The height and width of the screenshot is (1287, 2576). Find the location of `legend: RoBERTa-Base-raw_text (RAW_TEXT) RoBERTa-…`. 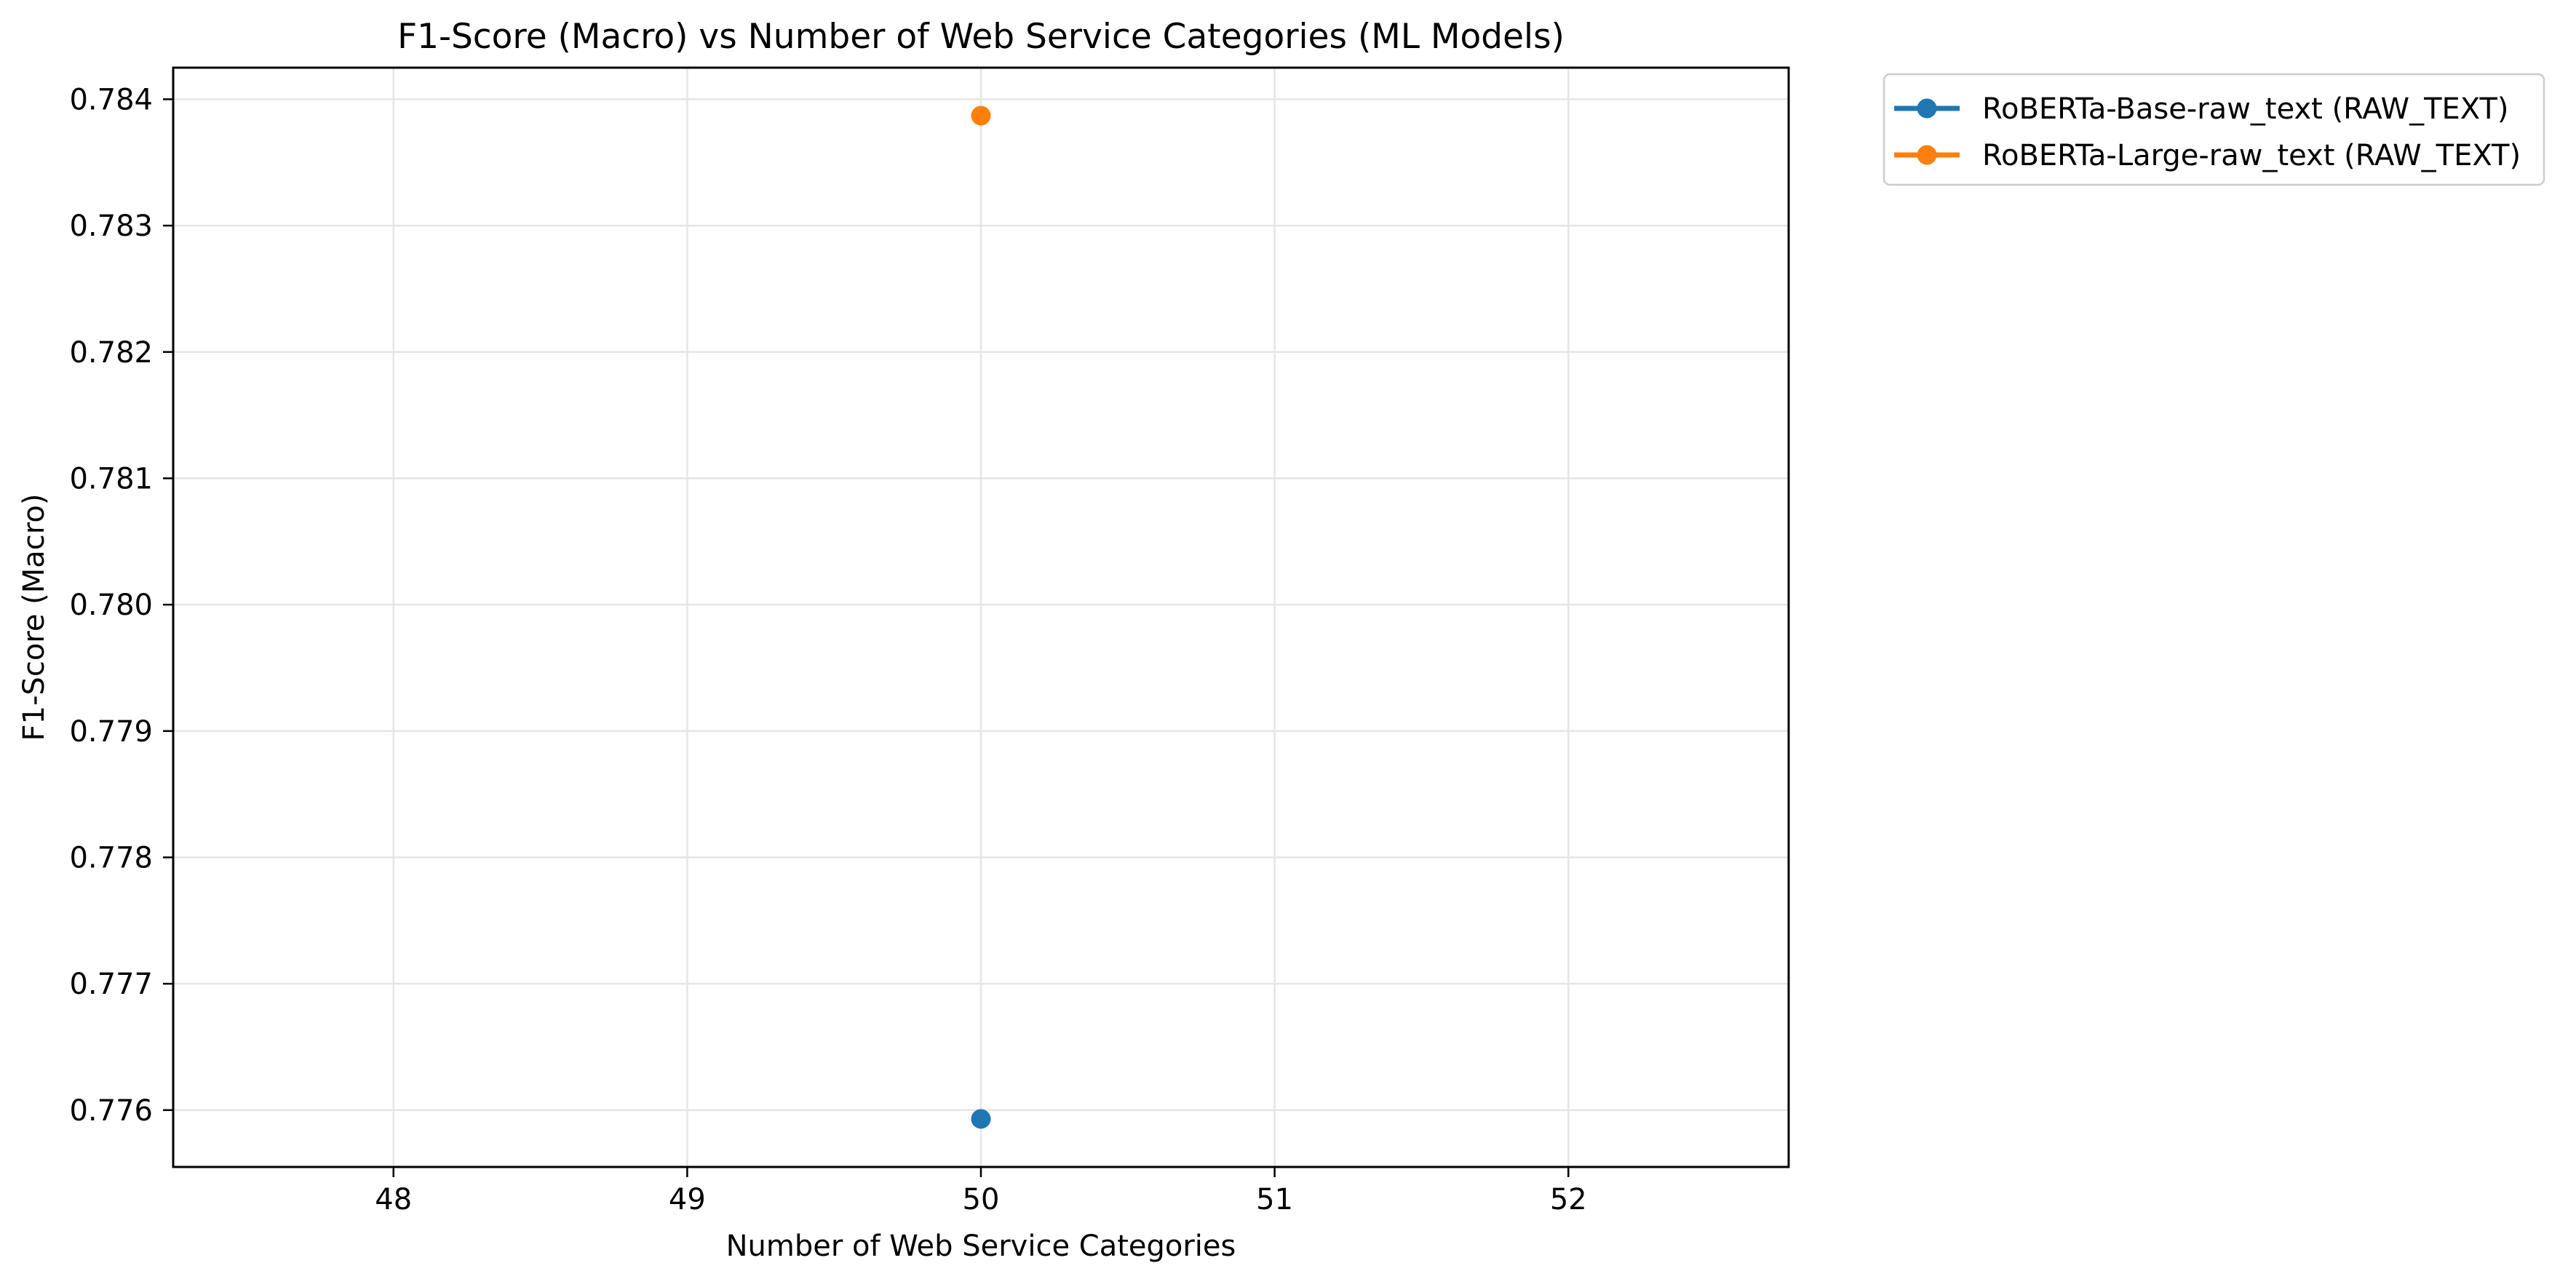

legend: RoBERTa-Base-raw_text (RAW_TEXT) RoBERTa-… is located at coordinates (2214, 129).